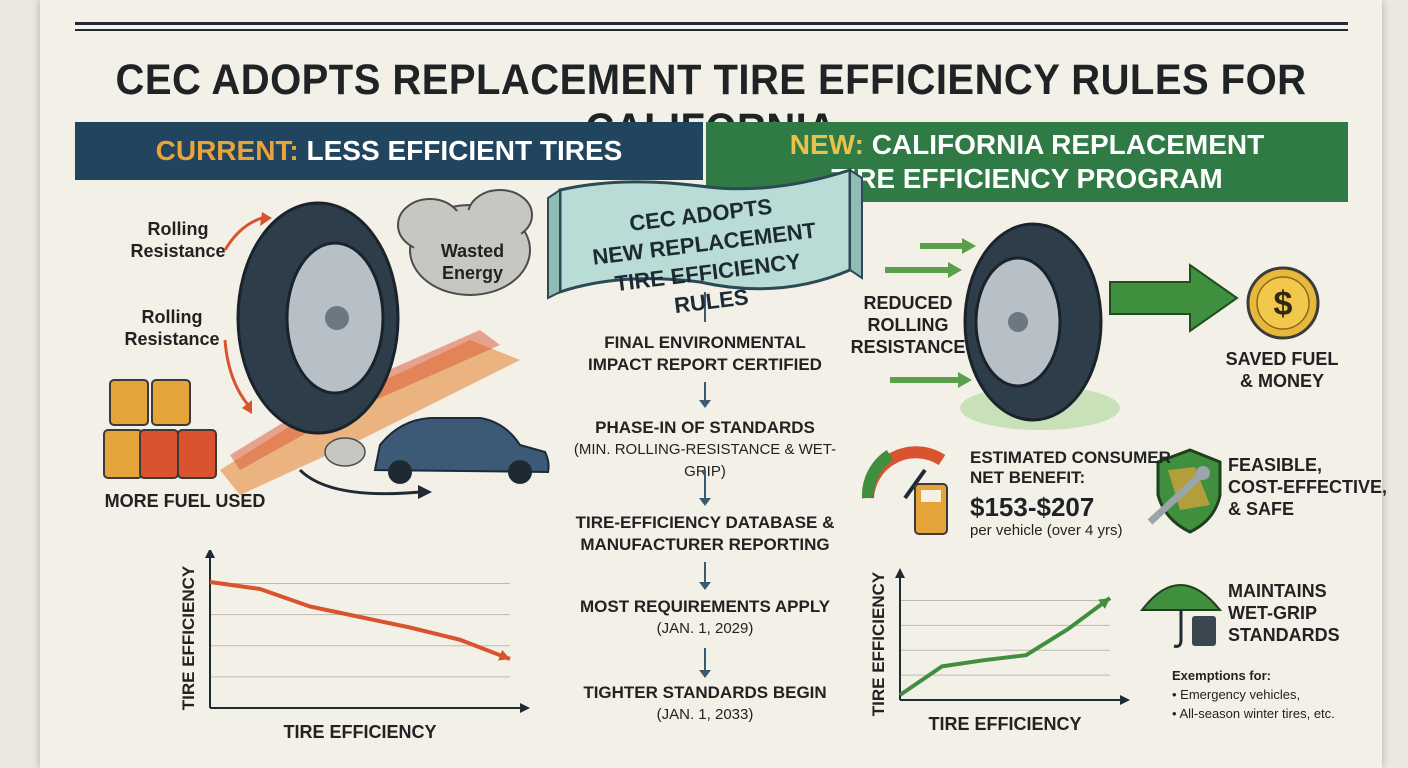 This screenshot has width=1408, height=768. I want to click on current-banner: CURRENT: LESS EFFICIENT TIRES, so click(389, 151).